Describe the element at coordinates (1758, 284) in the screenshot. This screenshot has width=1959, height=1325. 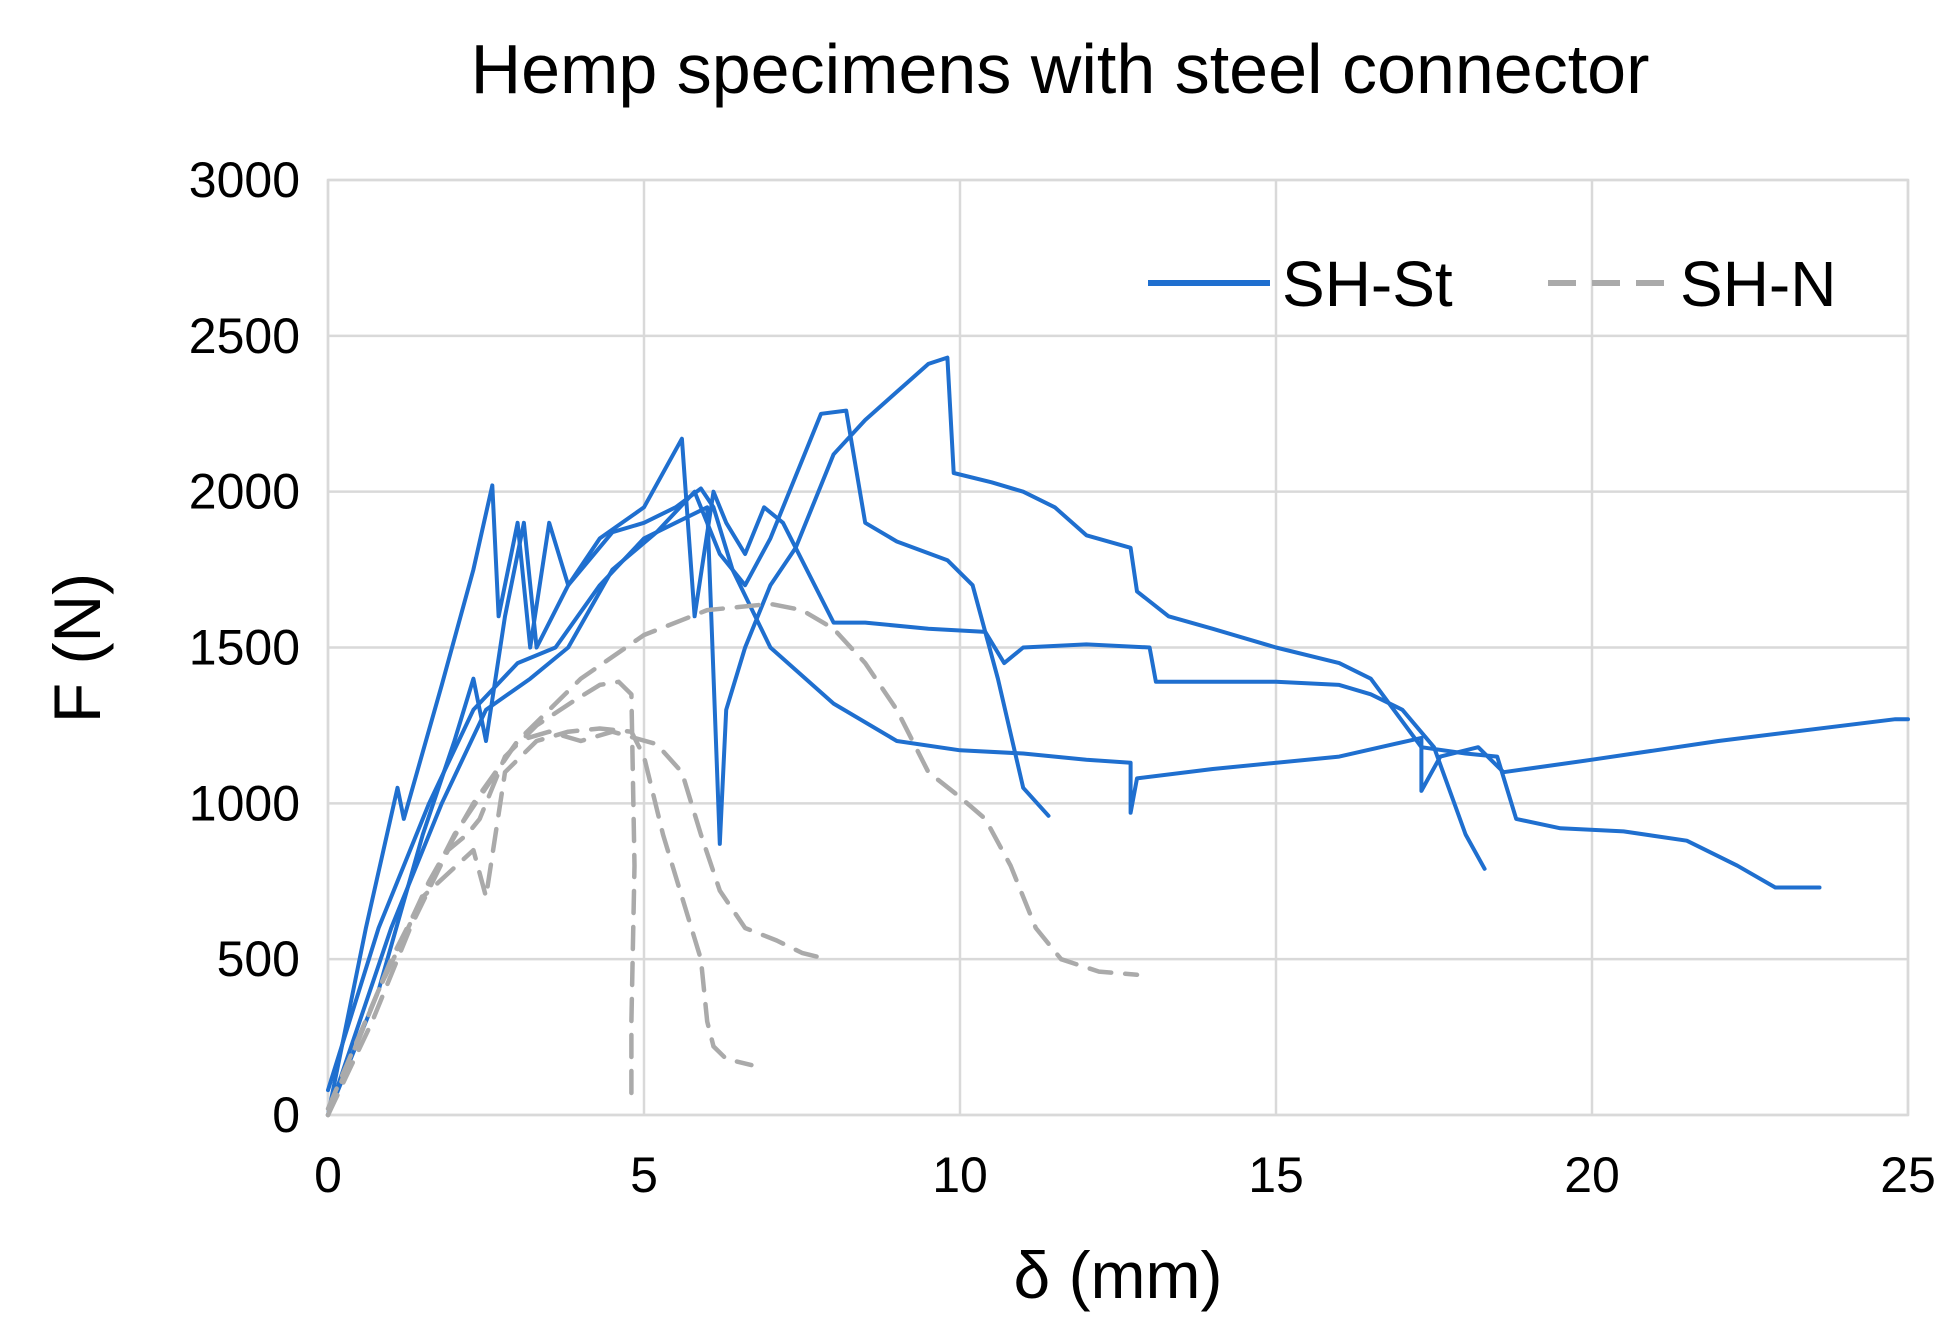
I see `legend-label-sh-n: SH-N` at that location.